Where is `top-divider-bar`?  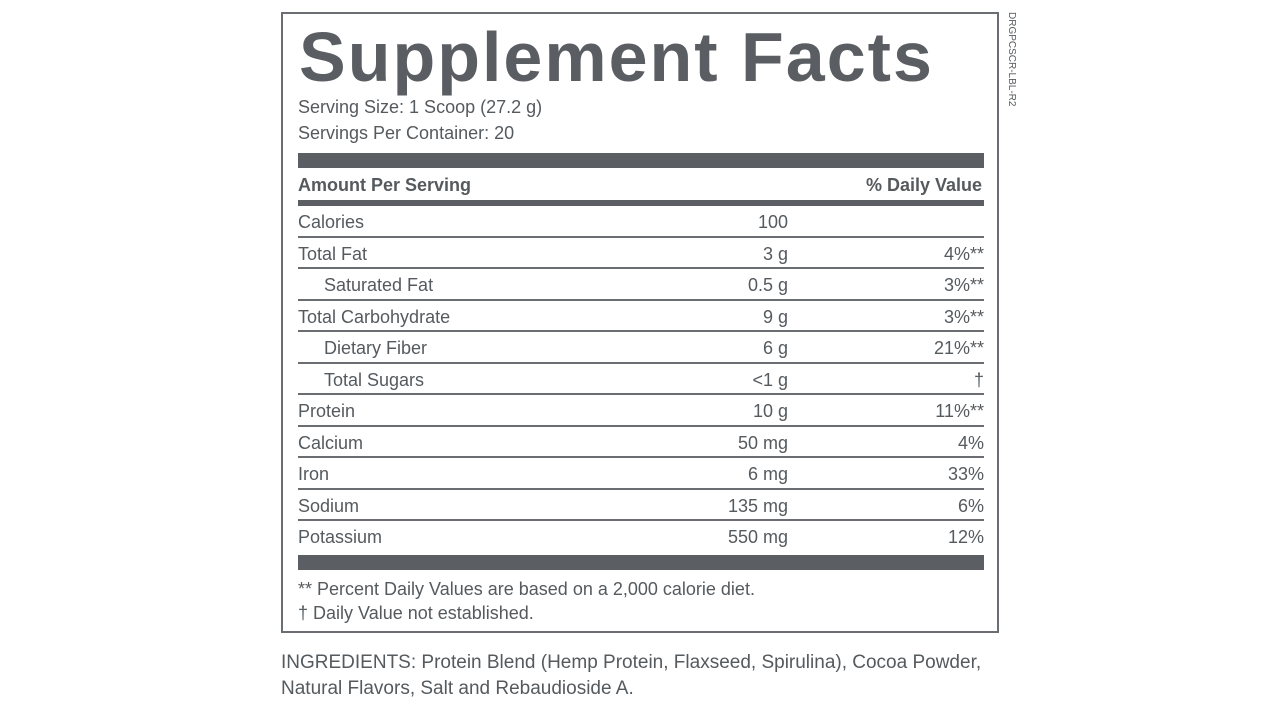
top-divider-bar is located at coordinates (641, 160).